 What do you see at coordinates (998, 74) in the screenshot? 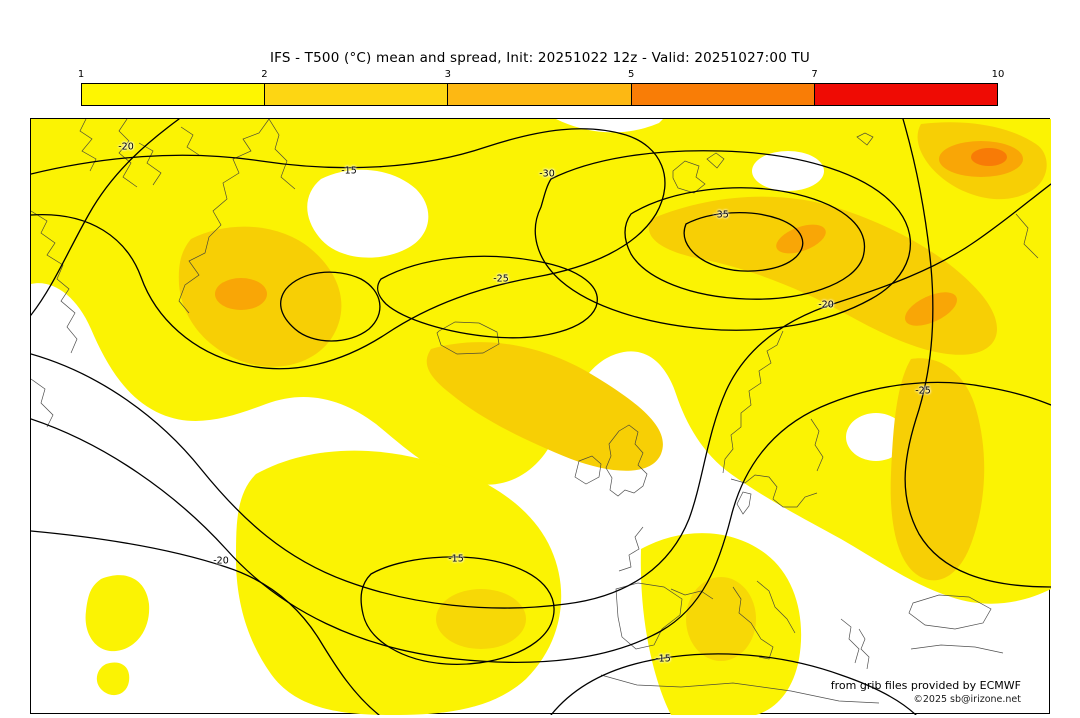
I see `colorbar-tick-label: 10` at bounding box center [998, 74].